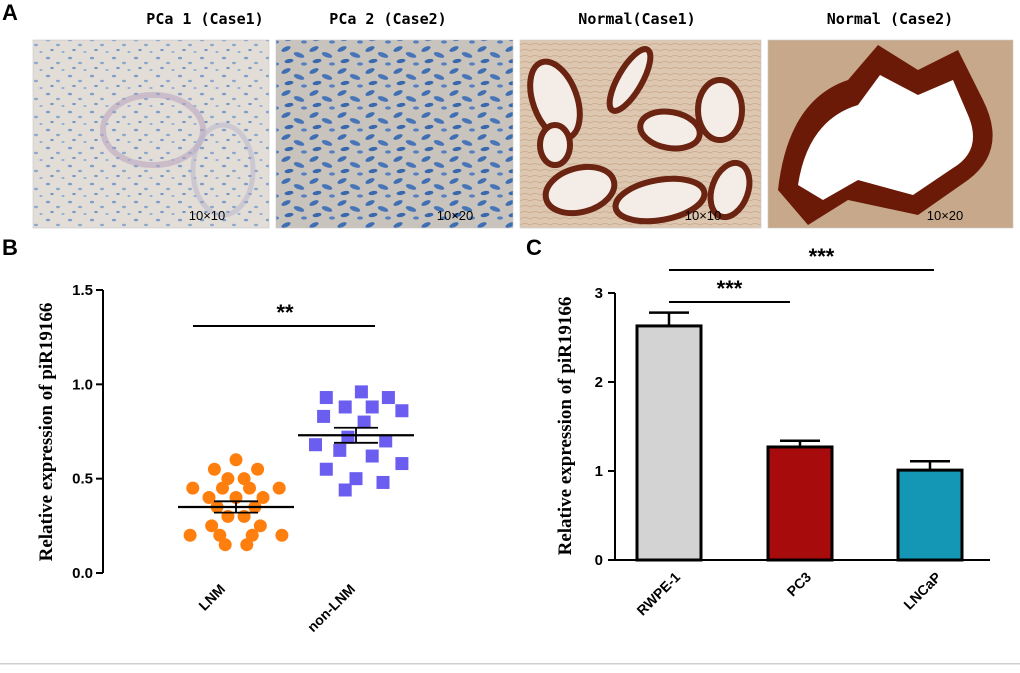 This screenshot has height=673, width=1020. Describe the element at coordinates (204, 19) in the screenshot. I see `micrograph-title-1: PCa 1 (Case1)` at that location.